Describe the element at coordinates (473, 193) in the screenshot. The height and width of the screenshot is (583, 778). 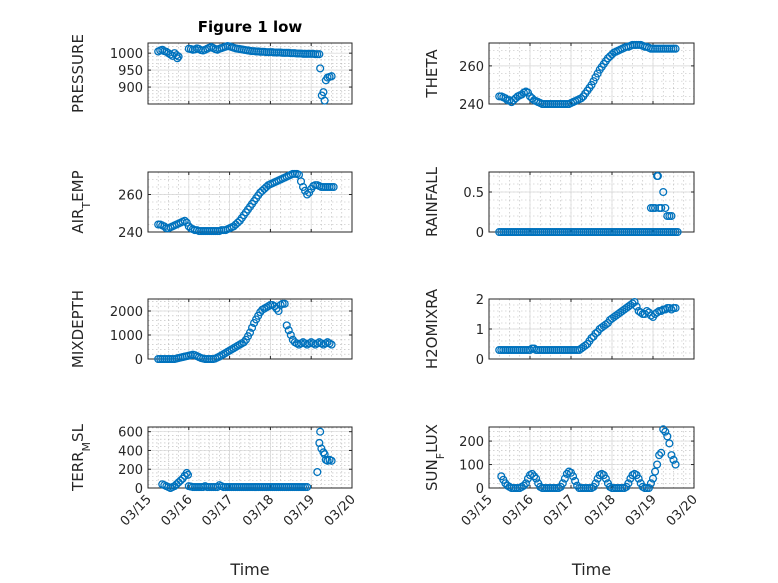
I see `y-tick-label: 0.5` at that location.